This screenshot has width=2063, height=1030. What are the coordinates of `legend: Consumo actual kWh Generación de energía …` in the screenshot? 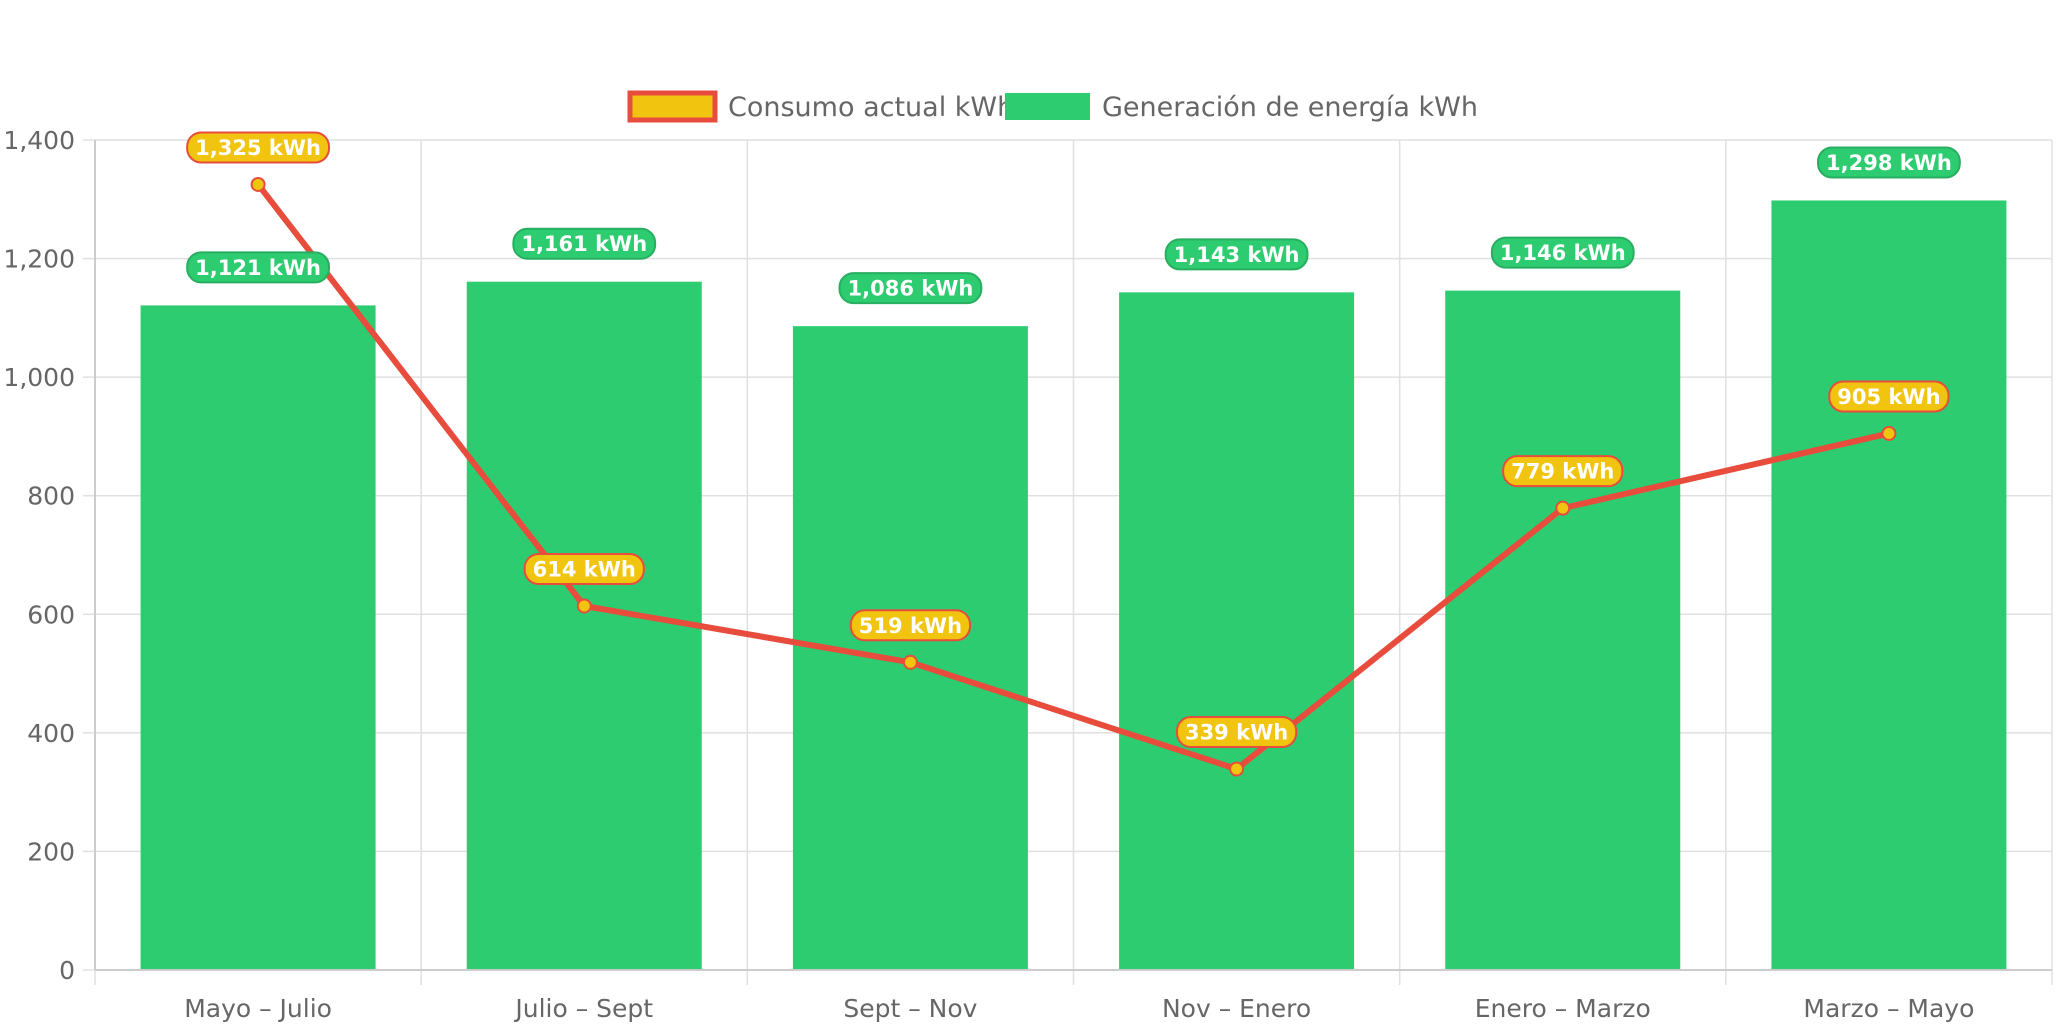 It's located at (1052, 106).